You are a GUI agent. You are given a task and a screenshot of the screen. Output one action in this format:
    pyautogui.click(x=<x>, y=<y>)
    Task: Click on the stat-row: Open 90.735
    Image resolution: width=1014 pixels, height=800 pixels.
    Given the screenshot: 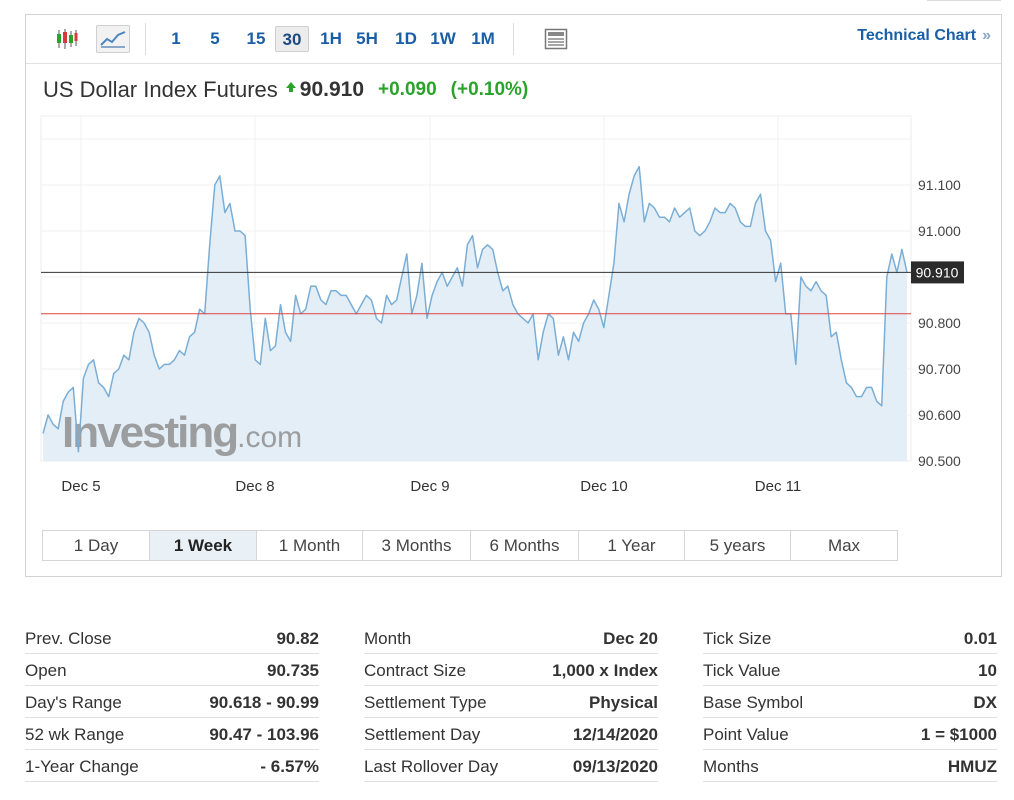 What is the action you would take?
    pyautogui.click(x=172, y=670)
    